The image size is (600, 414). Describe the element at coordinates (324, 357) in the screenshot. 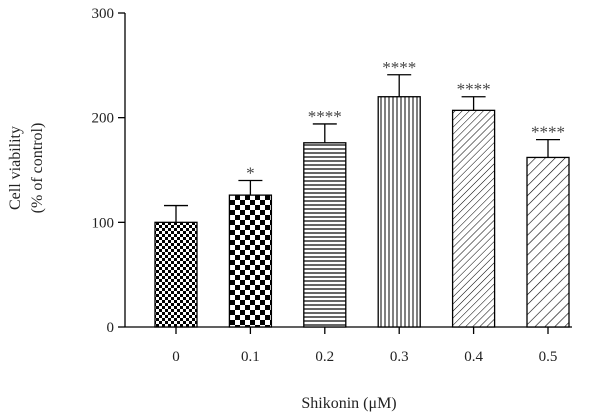

I see `x-tick-label: 0.2` at that location.